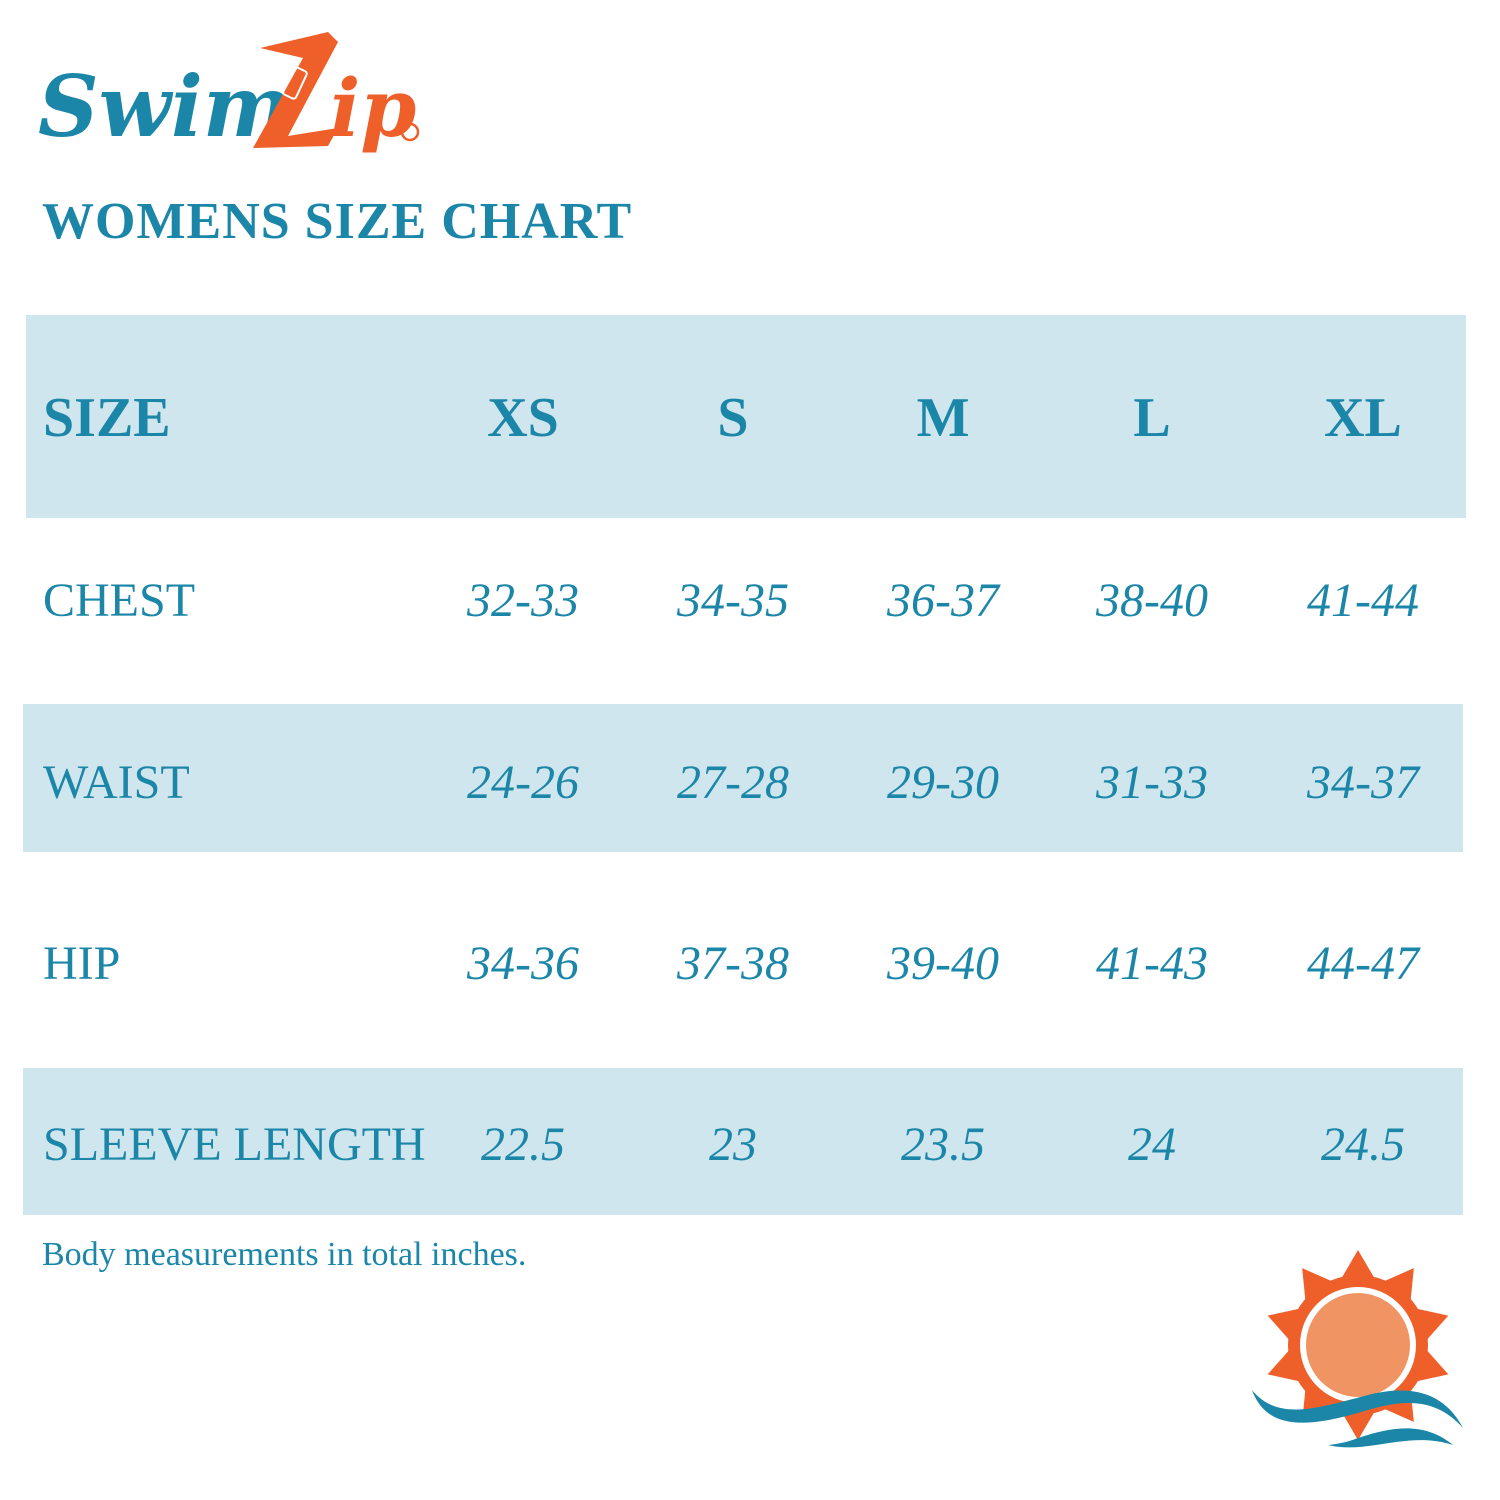 This screenshot has width=1500, height=1500. I want to click on size-header: M, so click(943, 418).